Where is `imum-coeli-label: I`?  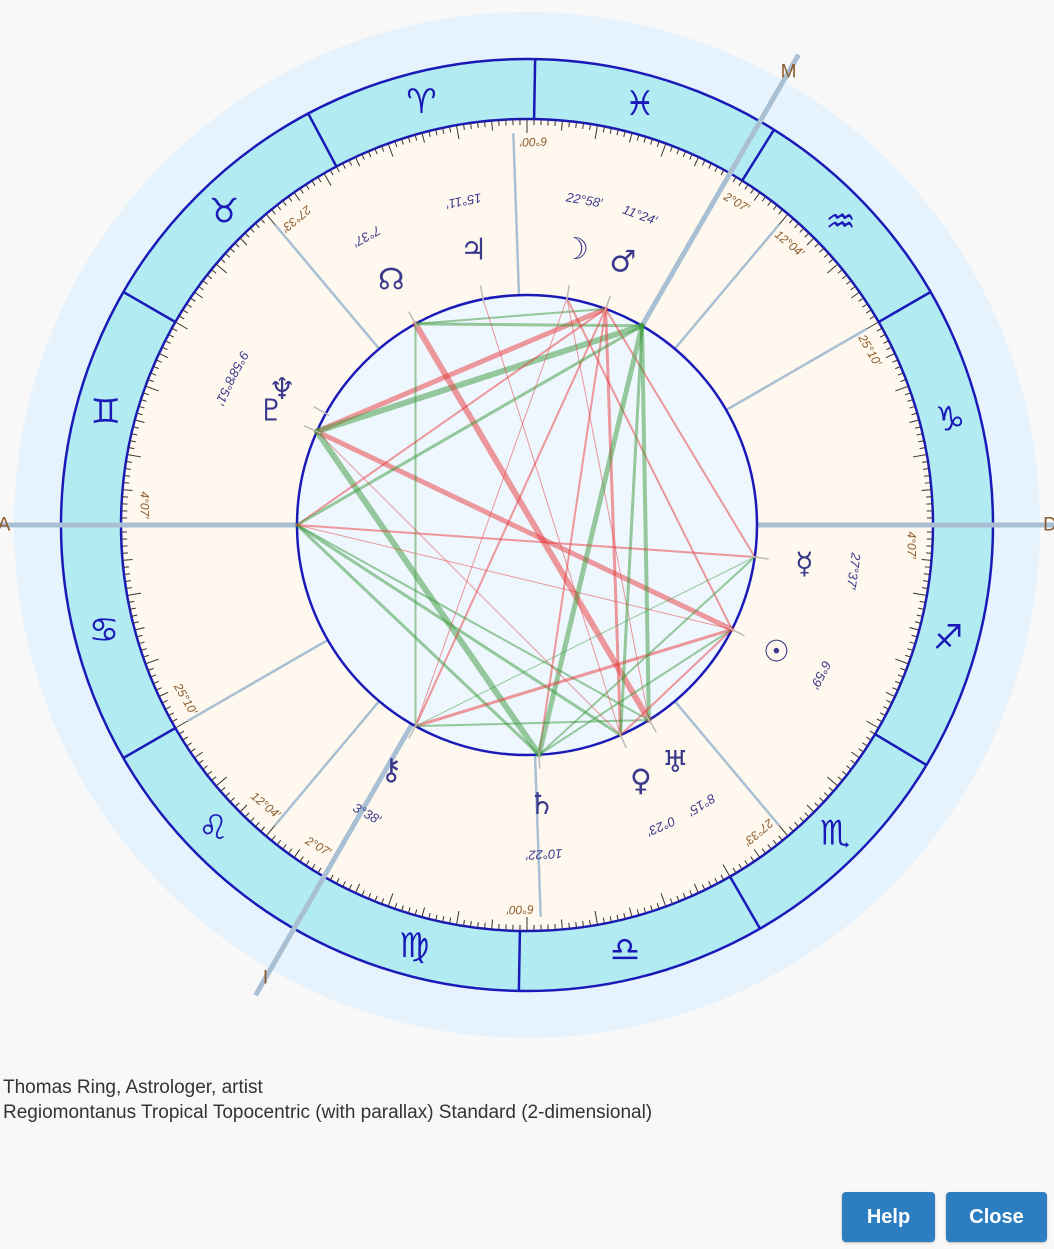
imum-coeli-label: I is located at coordinates (265, 977).